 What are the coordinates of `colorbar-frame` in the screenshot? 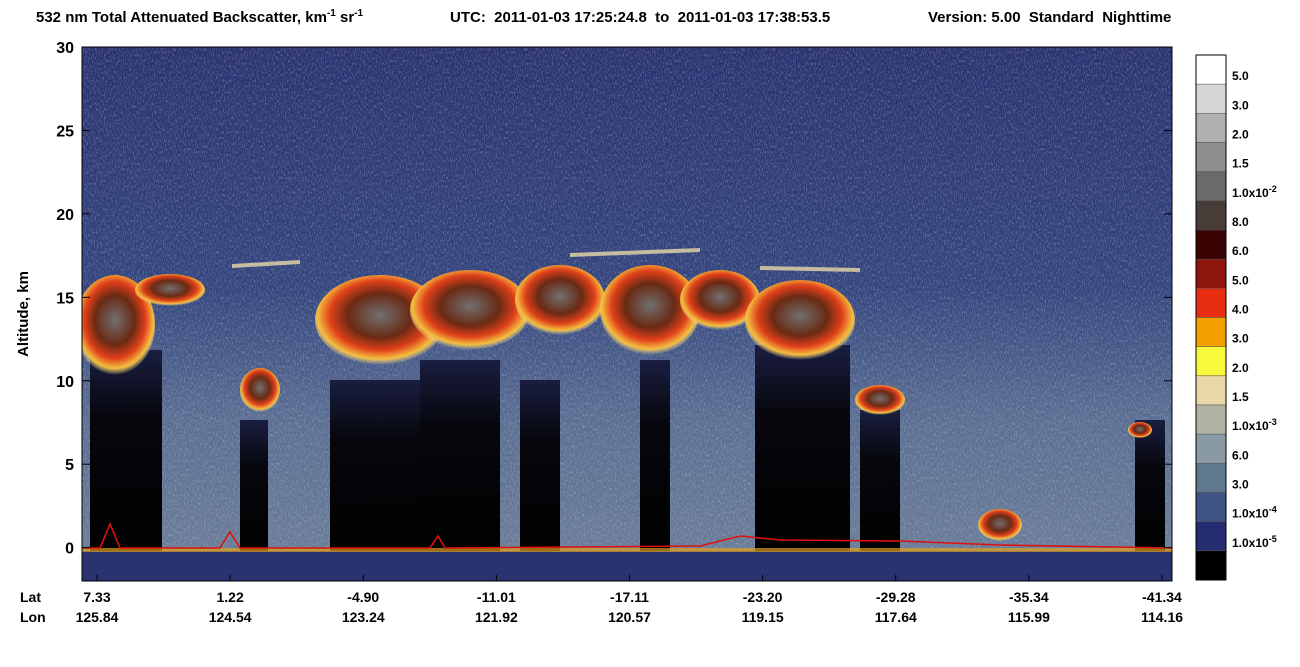 It's located at (1211, 317).